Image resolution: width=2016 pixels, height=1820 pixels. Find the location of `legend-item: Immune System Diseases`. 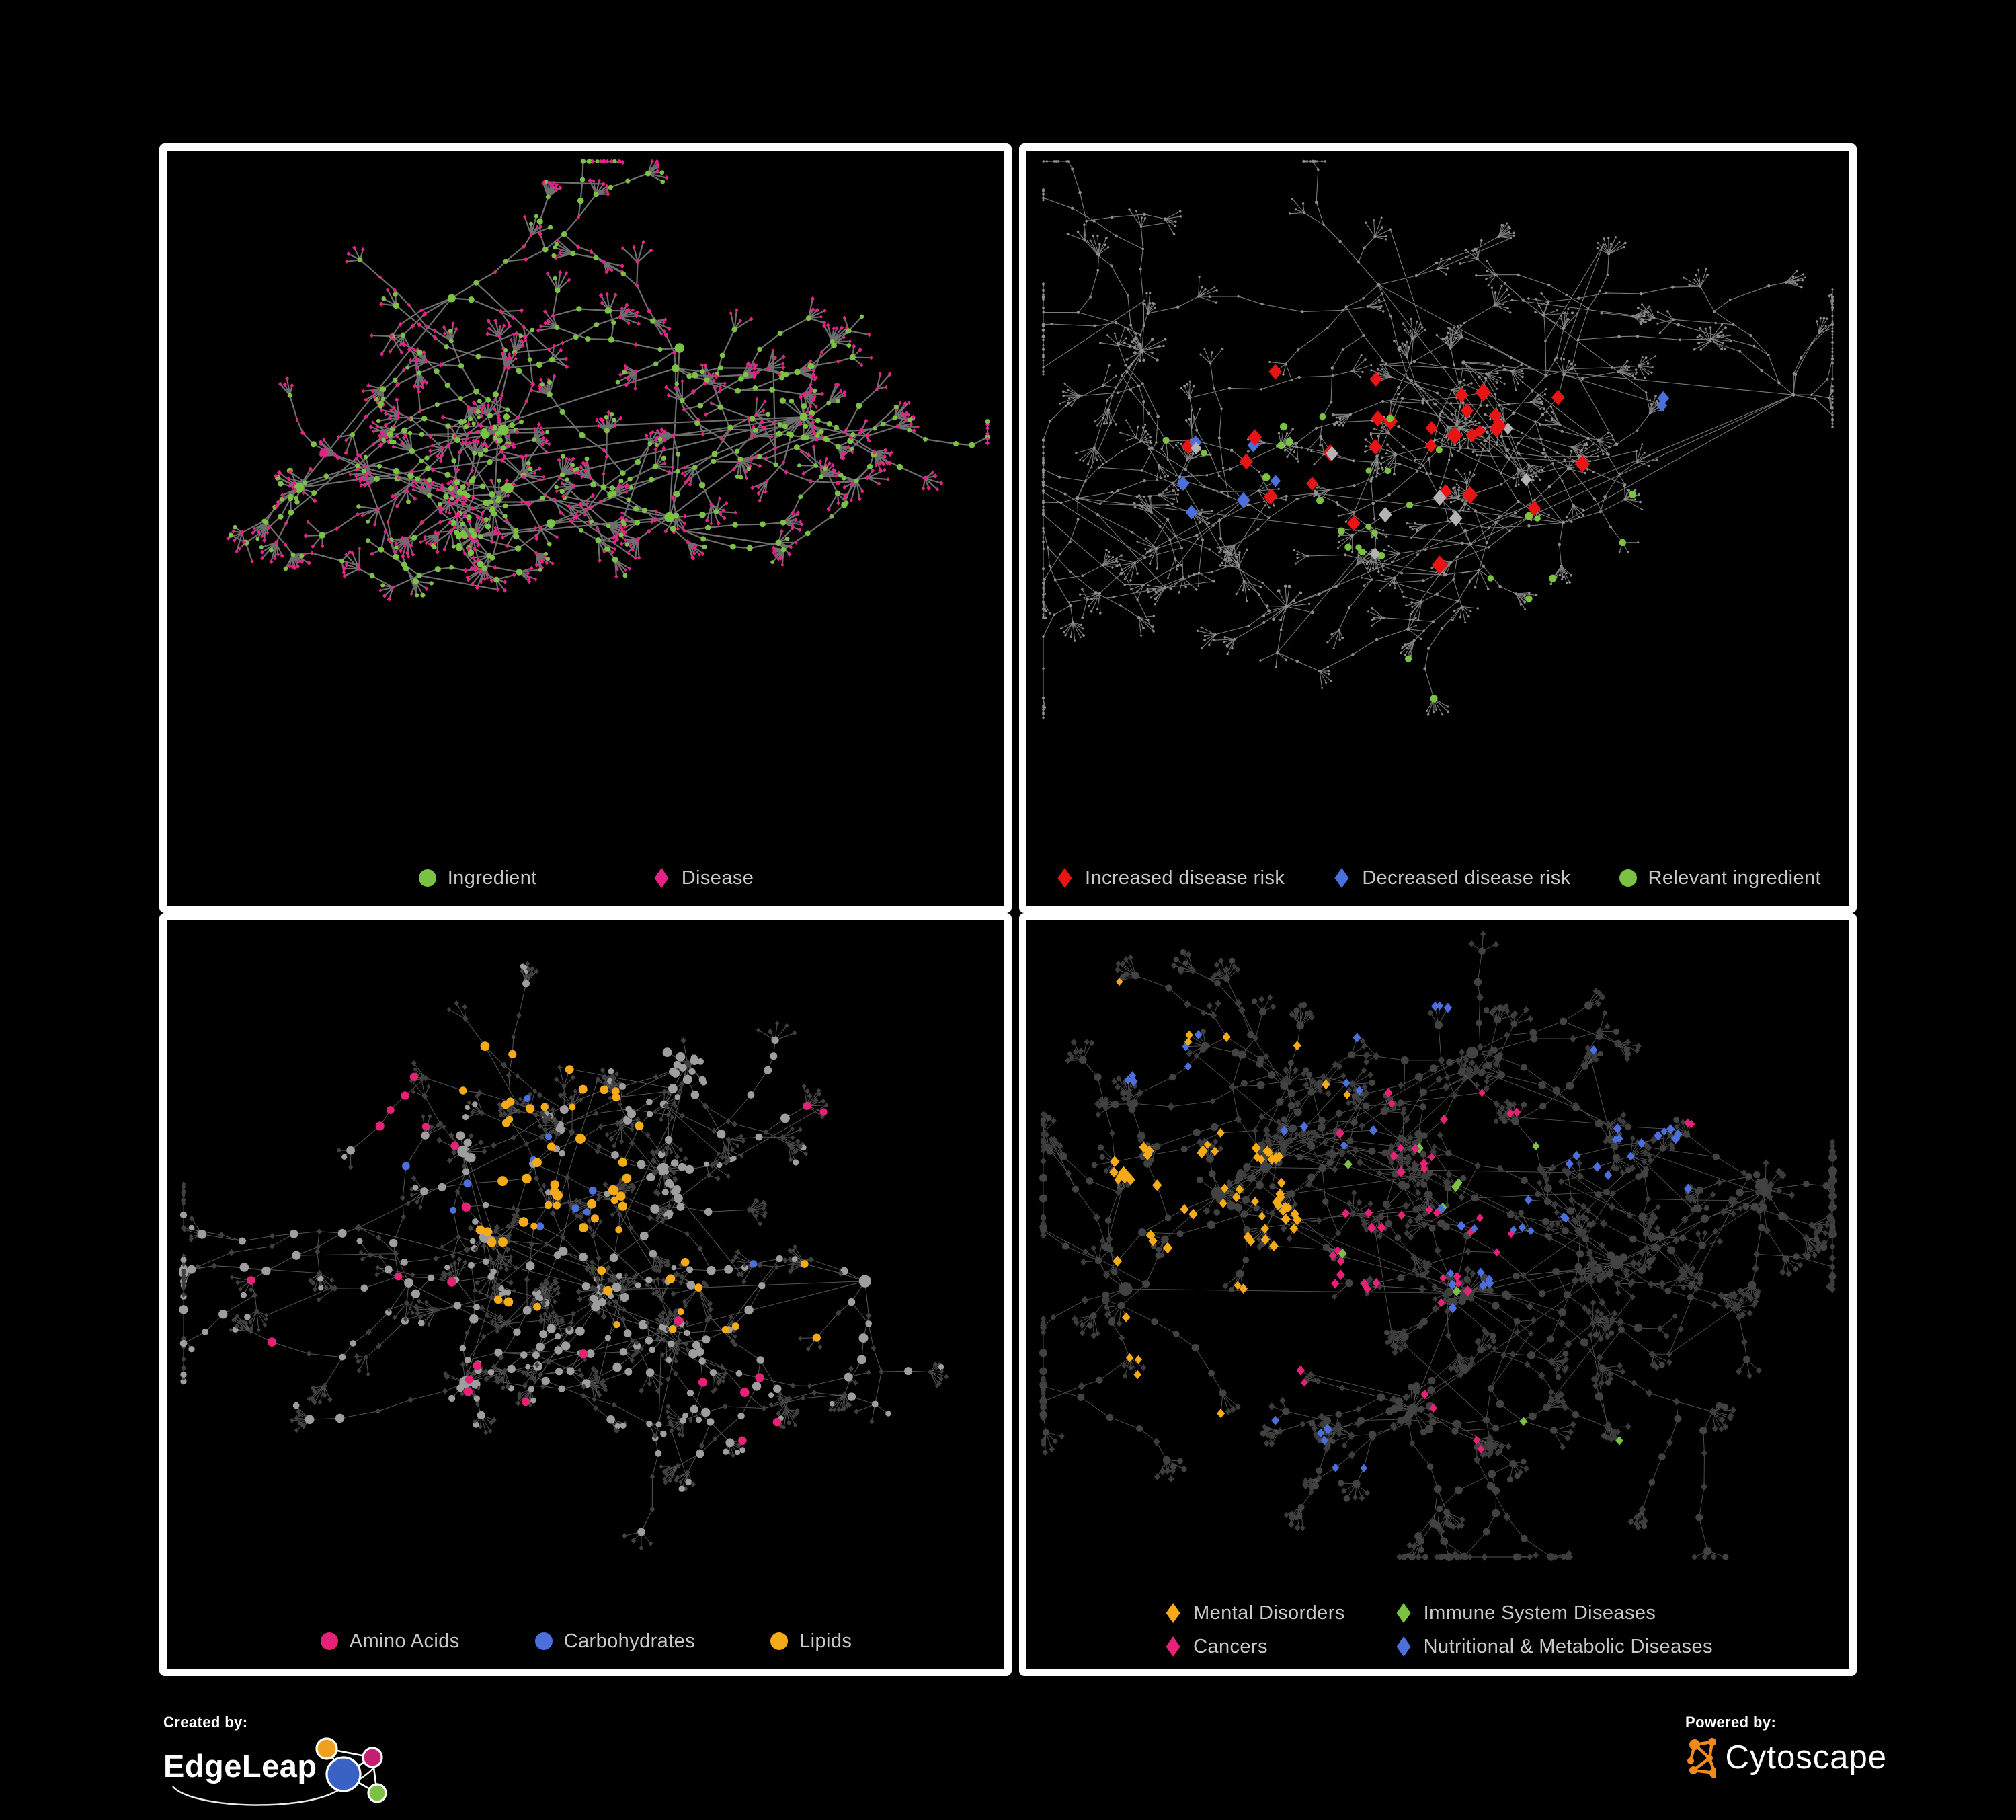

legend-item: Immune System Diseases is located at coordinates (1525, 1612).